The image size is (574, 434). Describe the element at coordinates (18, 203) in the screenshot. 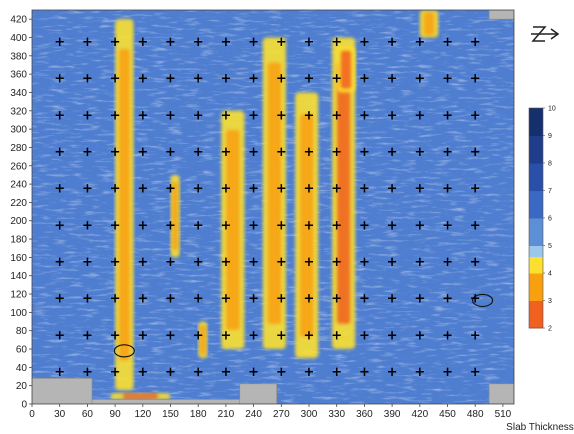

I see `y-tick-label: 220` at that location.